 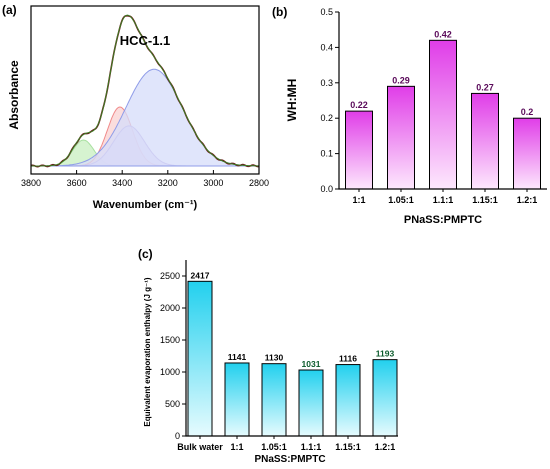 I want to click on b-bar-value-label: 0.29, so click(x=401, y=80).